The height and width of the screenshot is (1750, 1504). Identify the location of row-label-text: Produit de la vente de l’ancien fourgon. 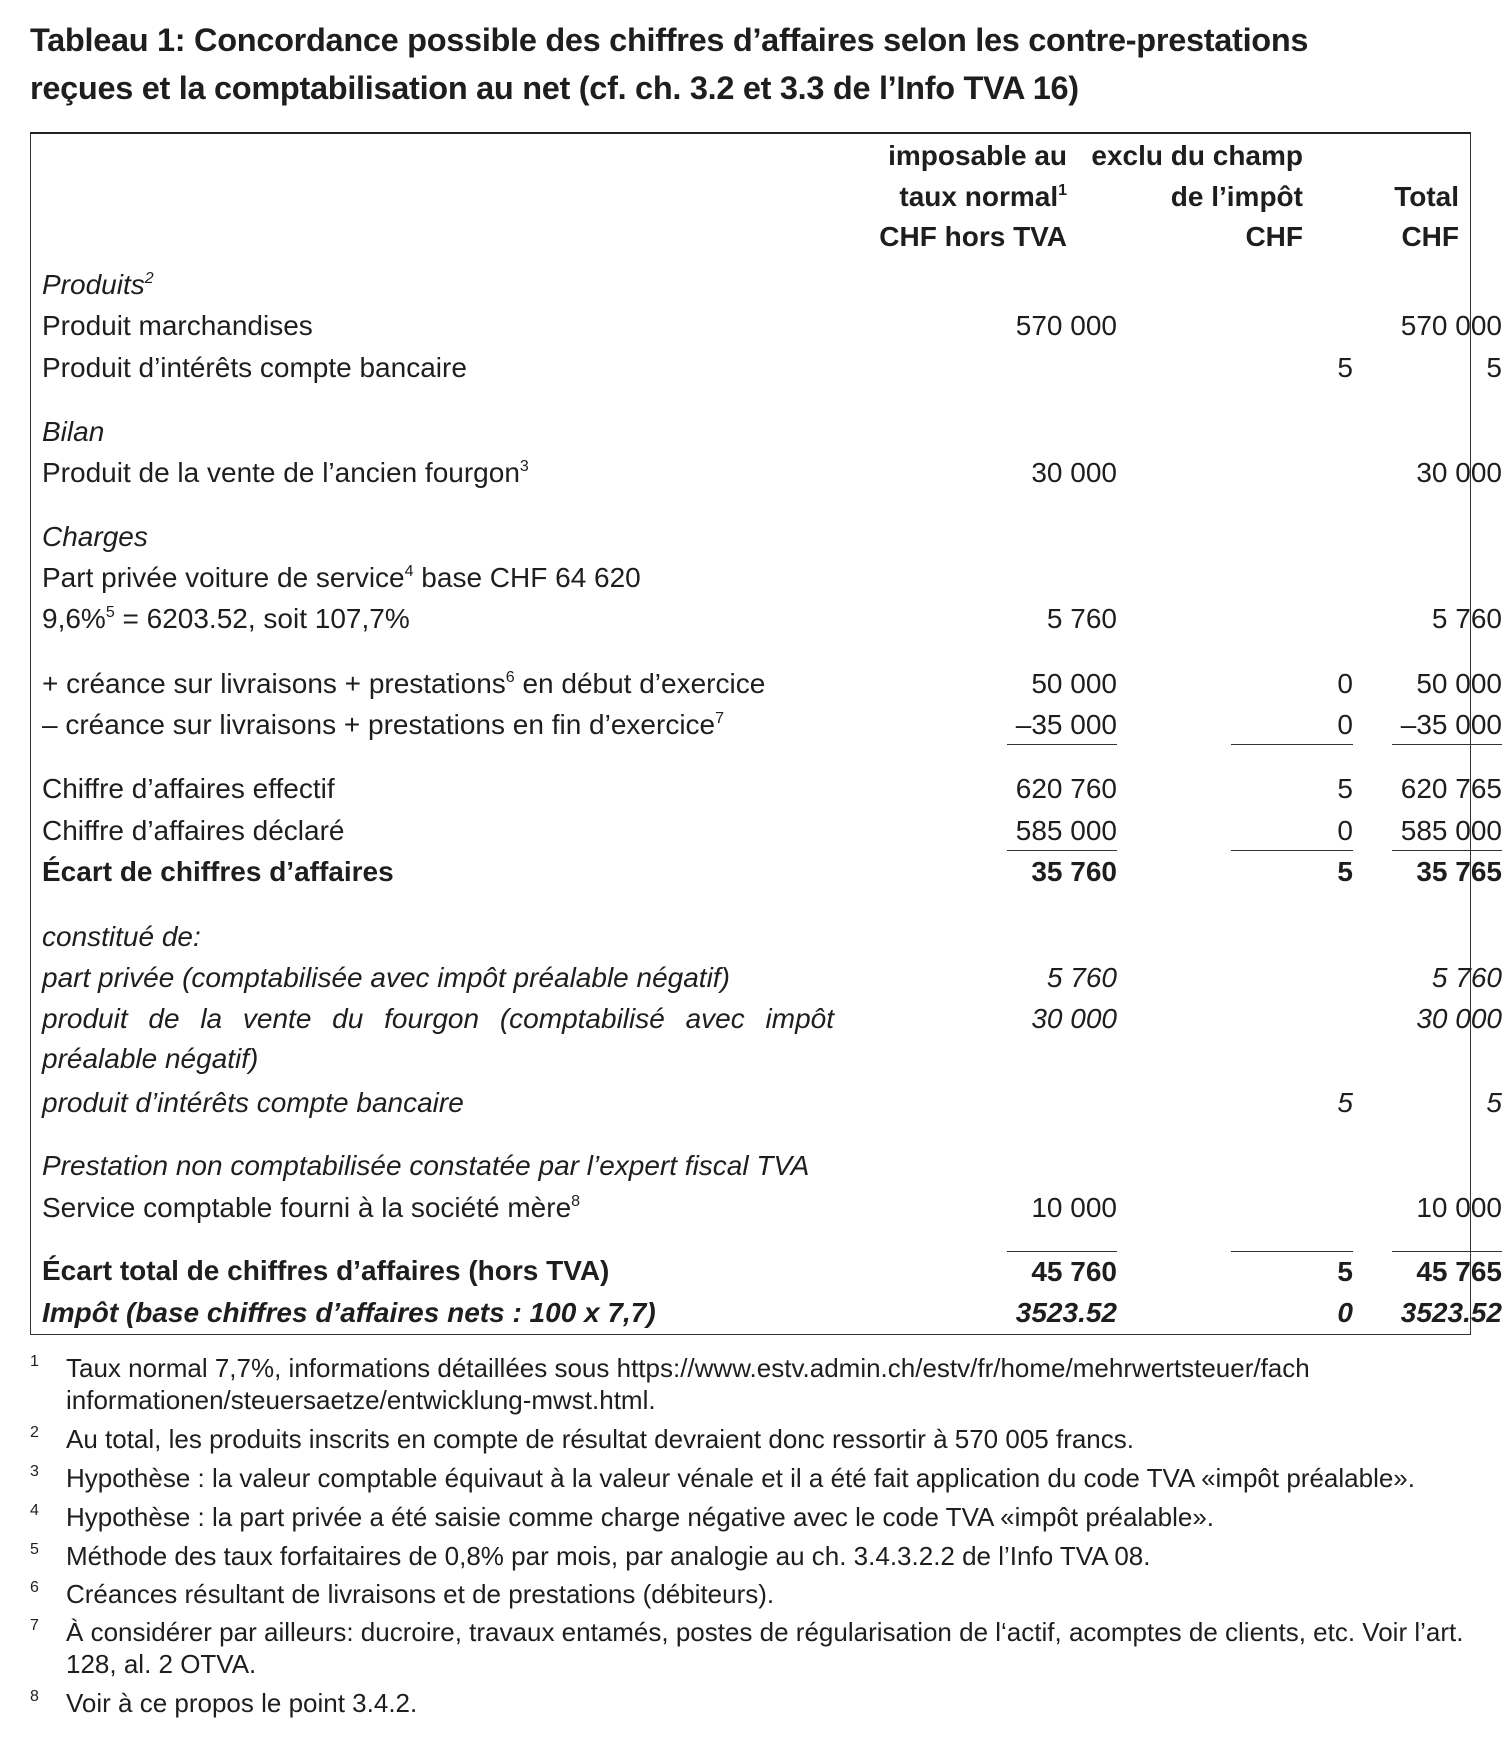
(281, 472).